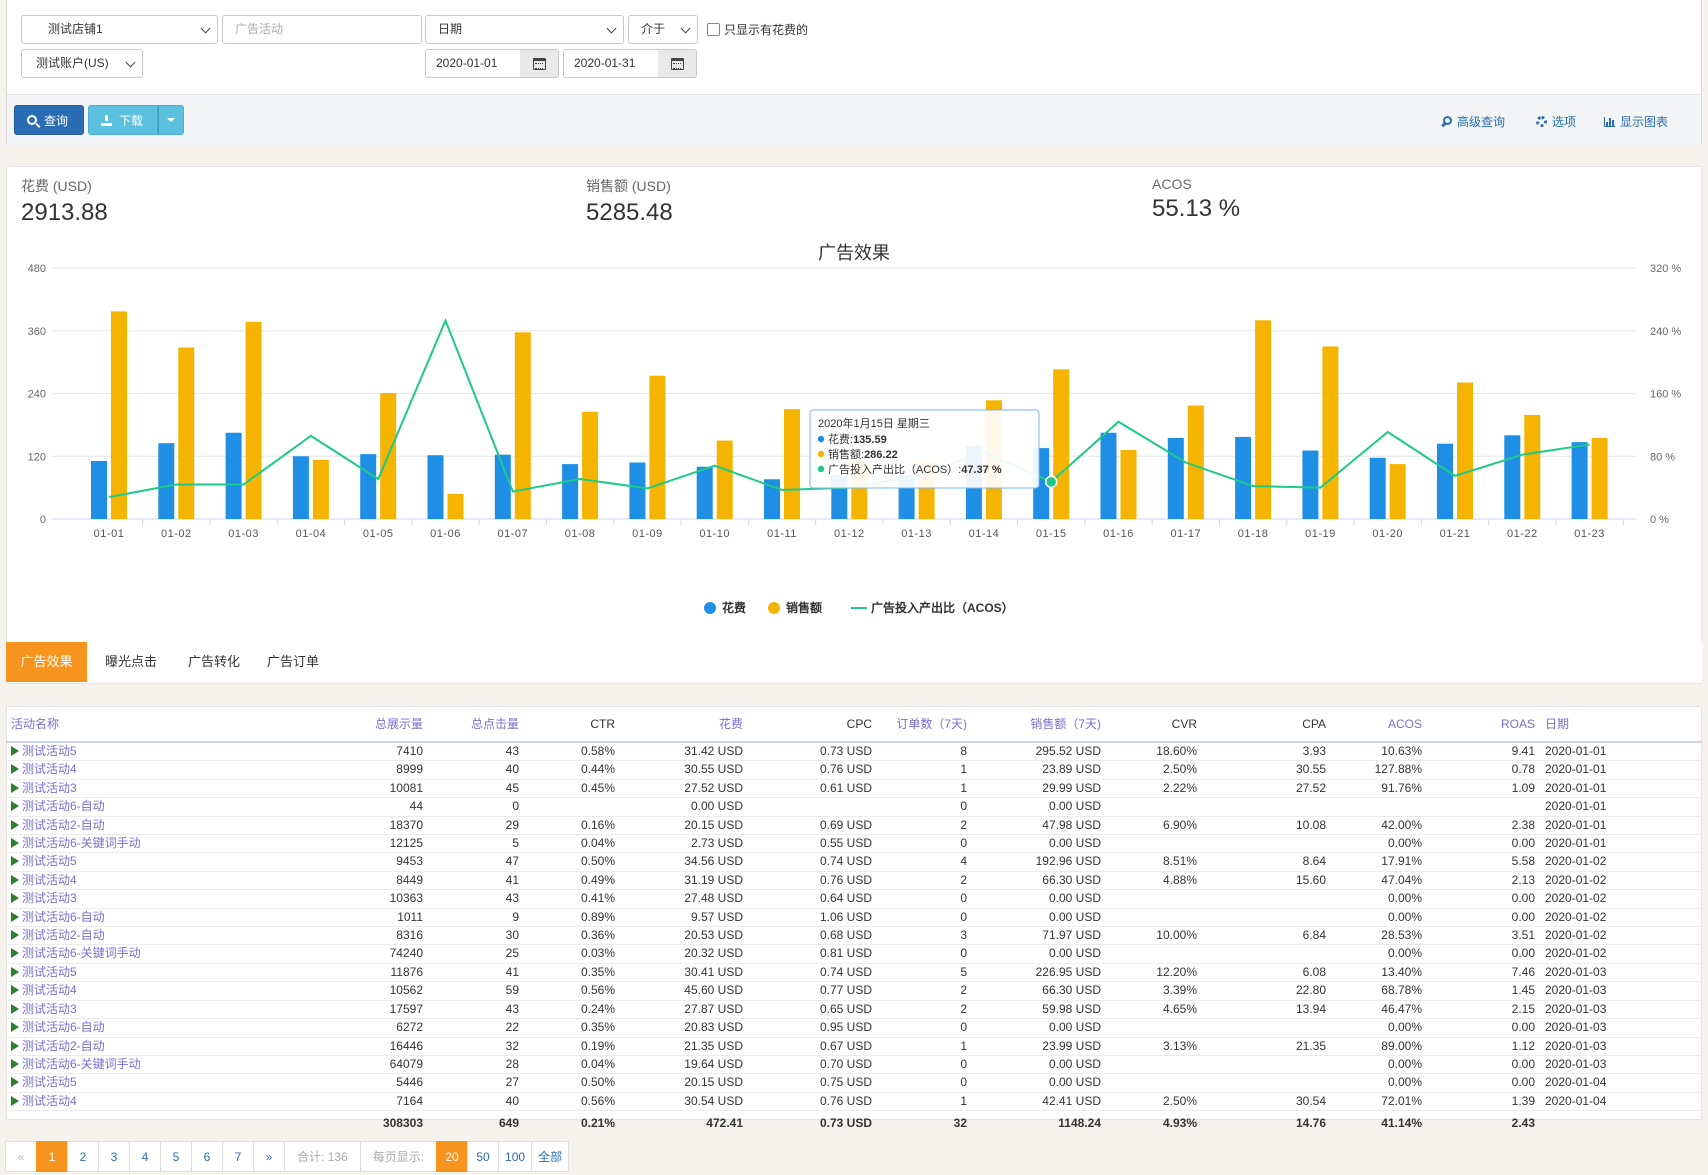 Image resolution: width=1708 pixels, height=1175 pixels. I want to click on shop-select: 测试店铺1, so click(119, 29).